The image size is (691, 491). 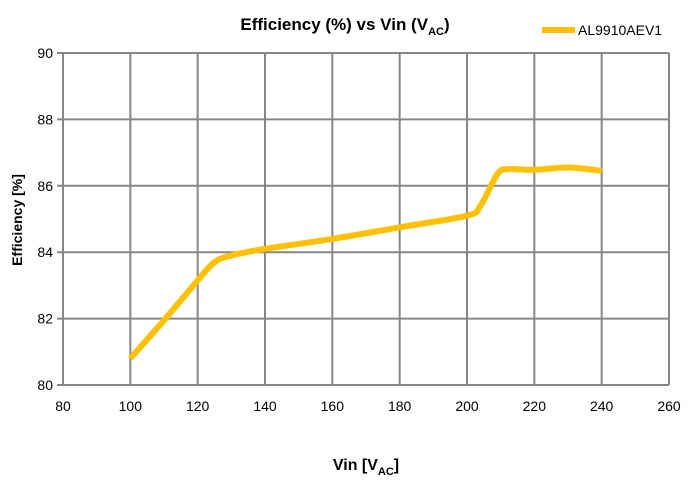 What do you see at coordinates (366, 467) in the screenshot?
I see `x-axis-label: Vin [VAC]` at bounding box center [366, 467].